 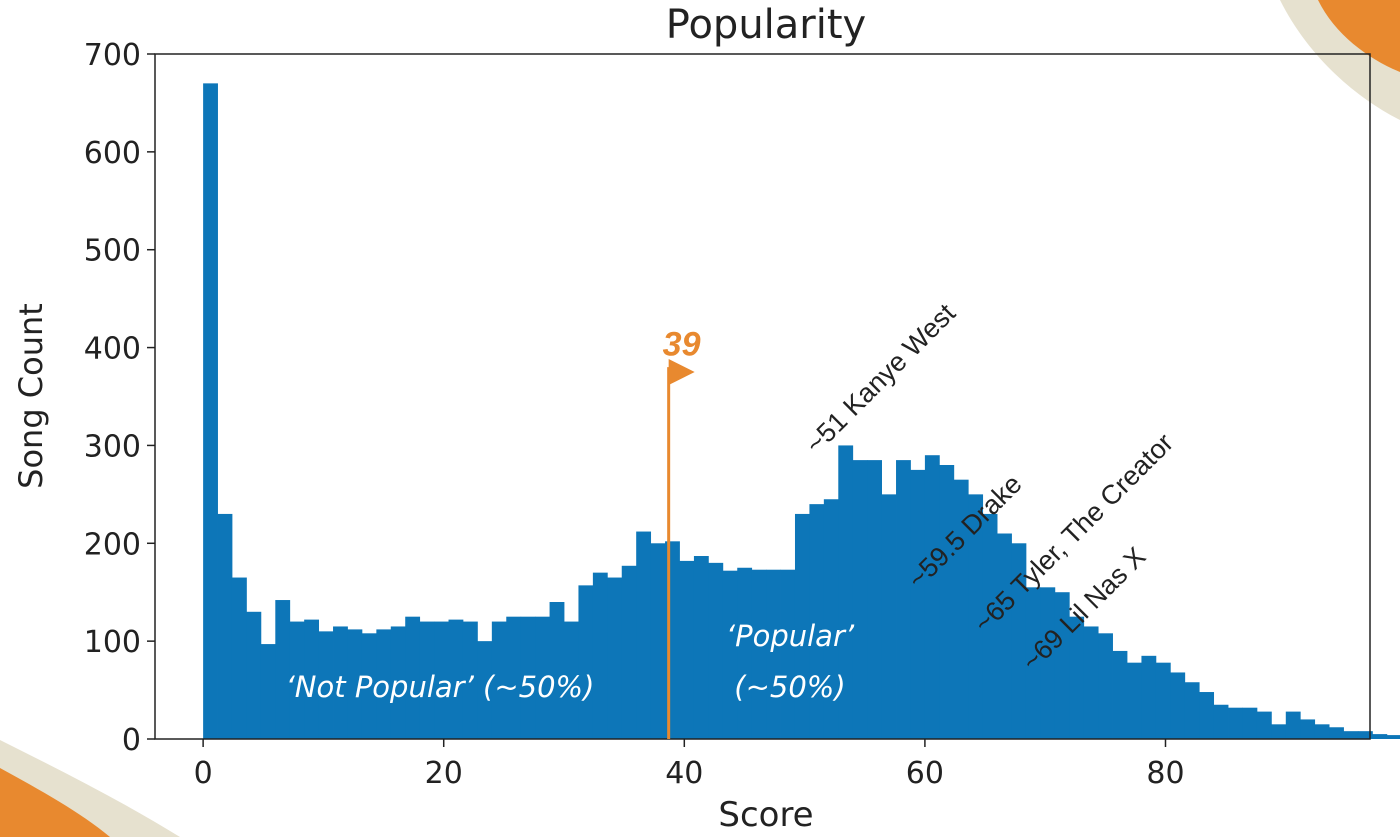 What do you see at coordinates (112, 55) in the screenshot?
I see `y-tick-label: 700` at bounding box center [112, 55].